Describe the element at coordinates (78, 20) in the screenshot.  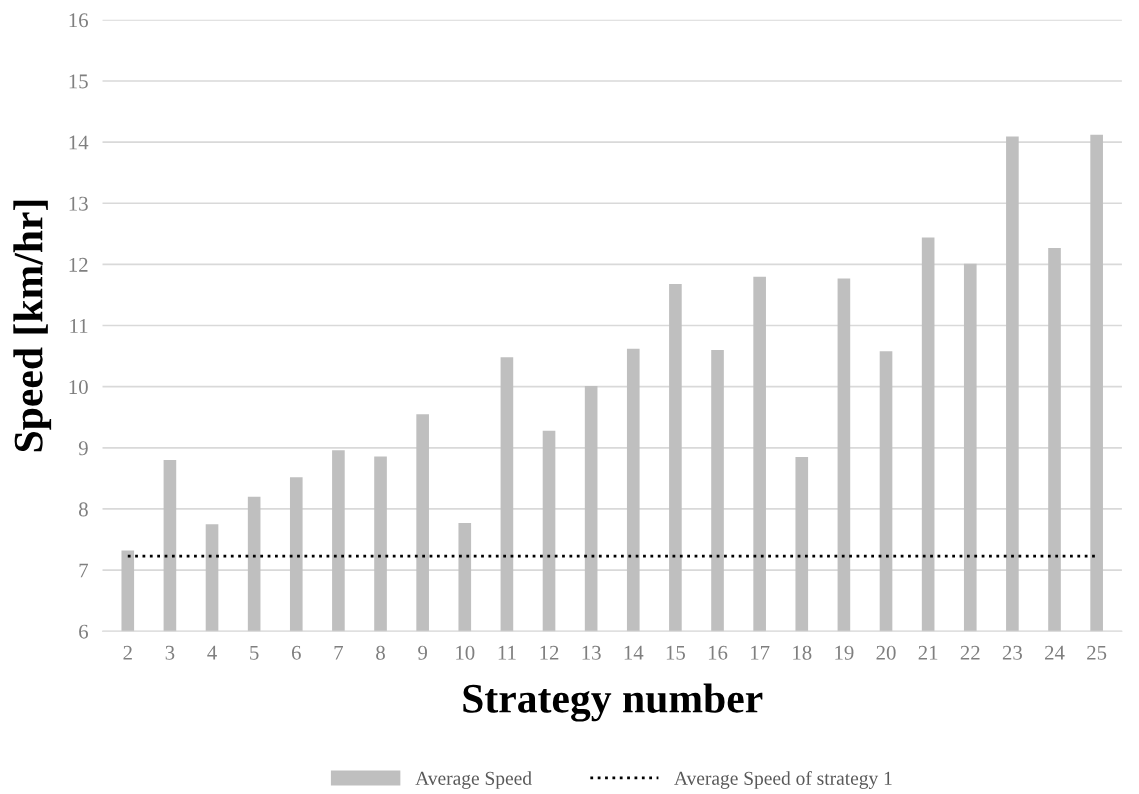
I see `y-tick-label: 16` at that location.